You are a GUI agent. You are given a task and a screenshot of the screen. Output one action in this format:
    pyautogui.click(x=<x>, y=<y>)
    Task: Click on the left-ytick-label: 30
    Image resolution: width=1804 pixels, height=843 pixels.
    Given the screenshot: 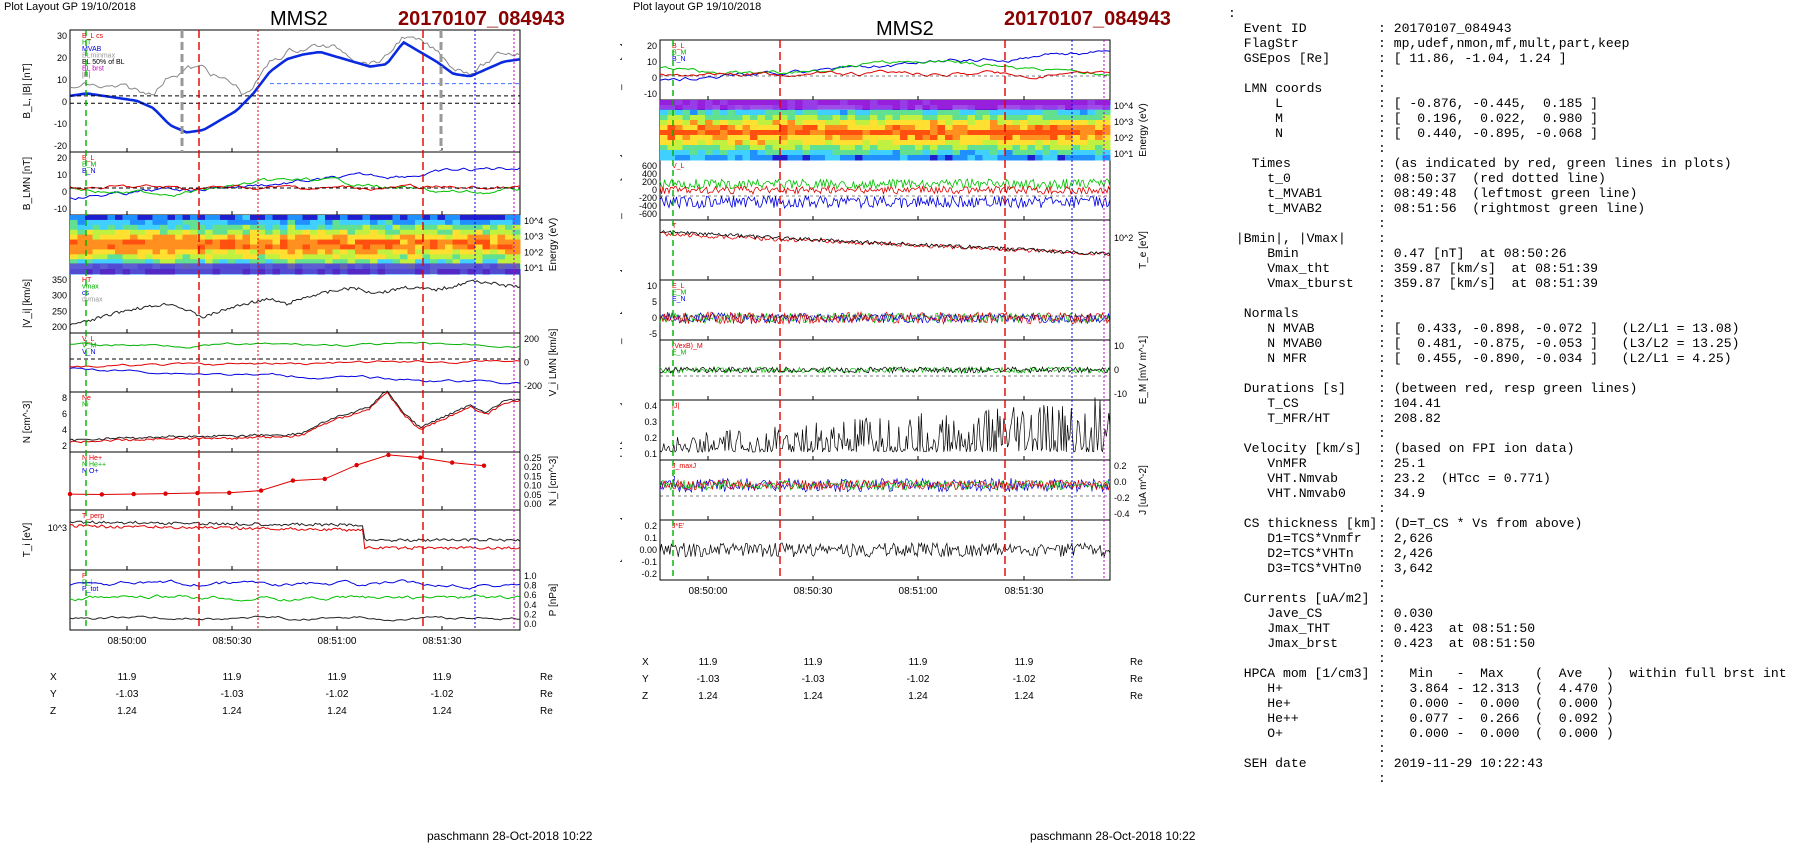 What is the action you would take?
    pyautogui.click(x=62, y=36)
    